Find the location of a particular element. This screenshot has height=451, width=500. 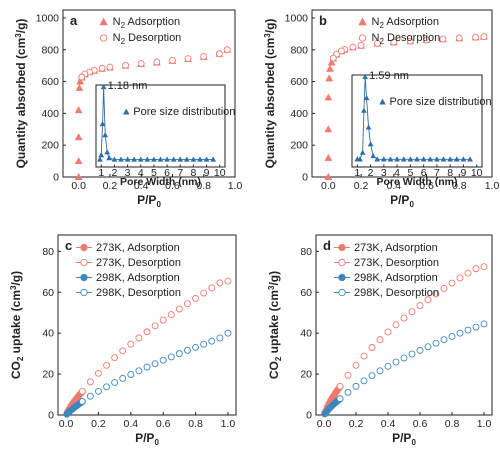

legend-label: N2 Desorption is located at coordinates (147, 39).